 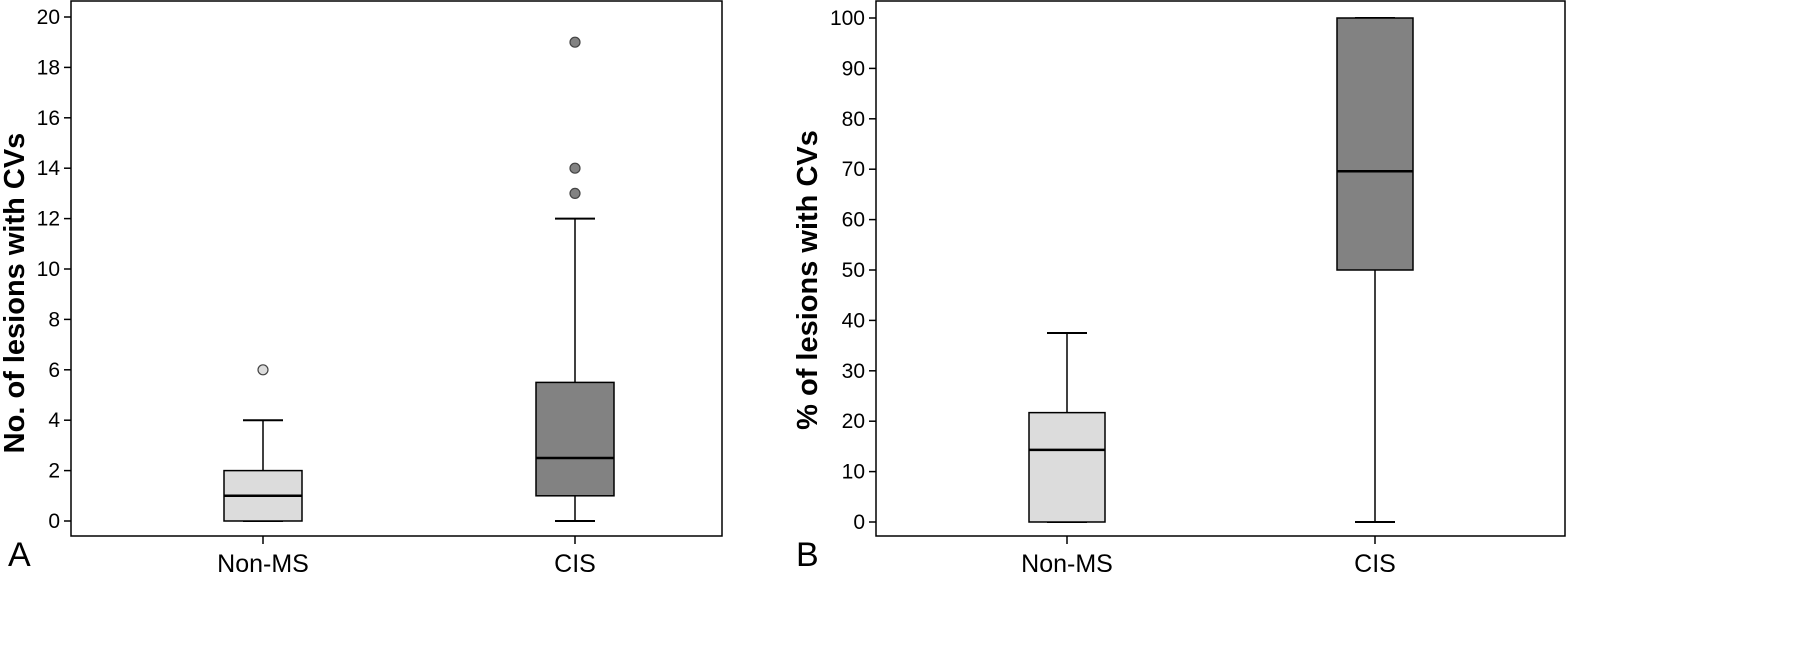 I want to click on panel-b-y-axis-title: % of lesions with CVs, so click(x=808, y=280).